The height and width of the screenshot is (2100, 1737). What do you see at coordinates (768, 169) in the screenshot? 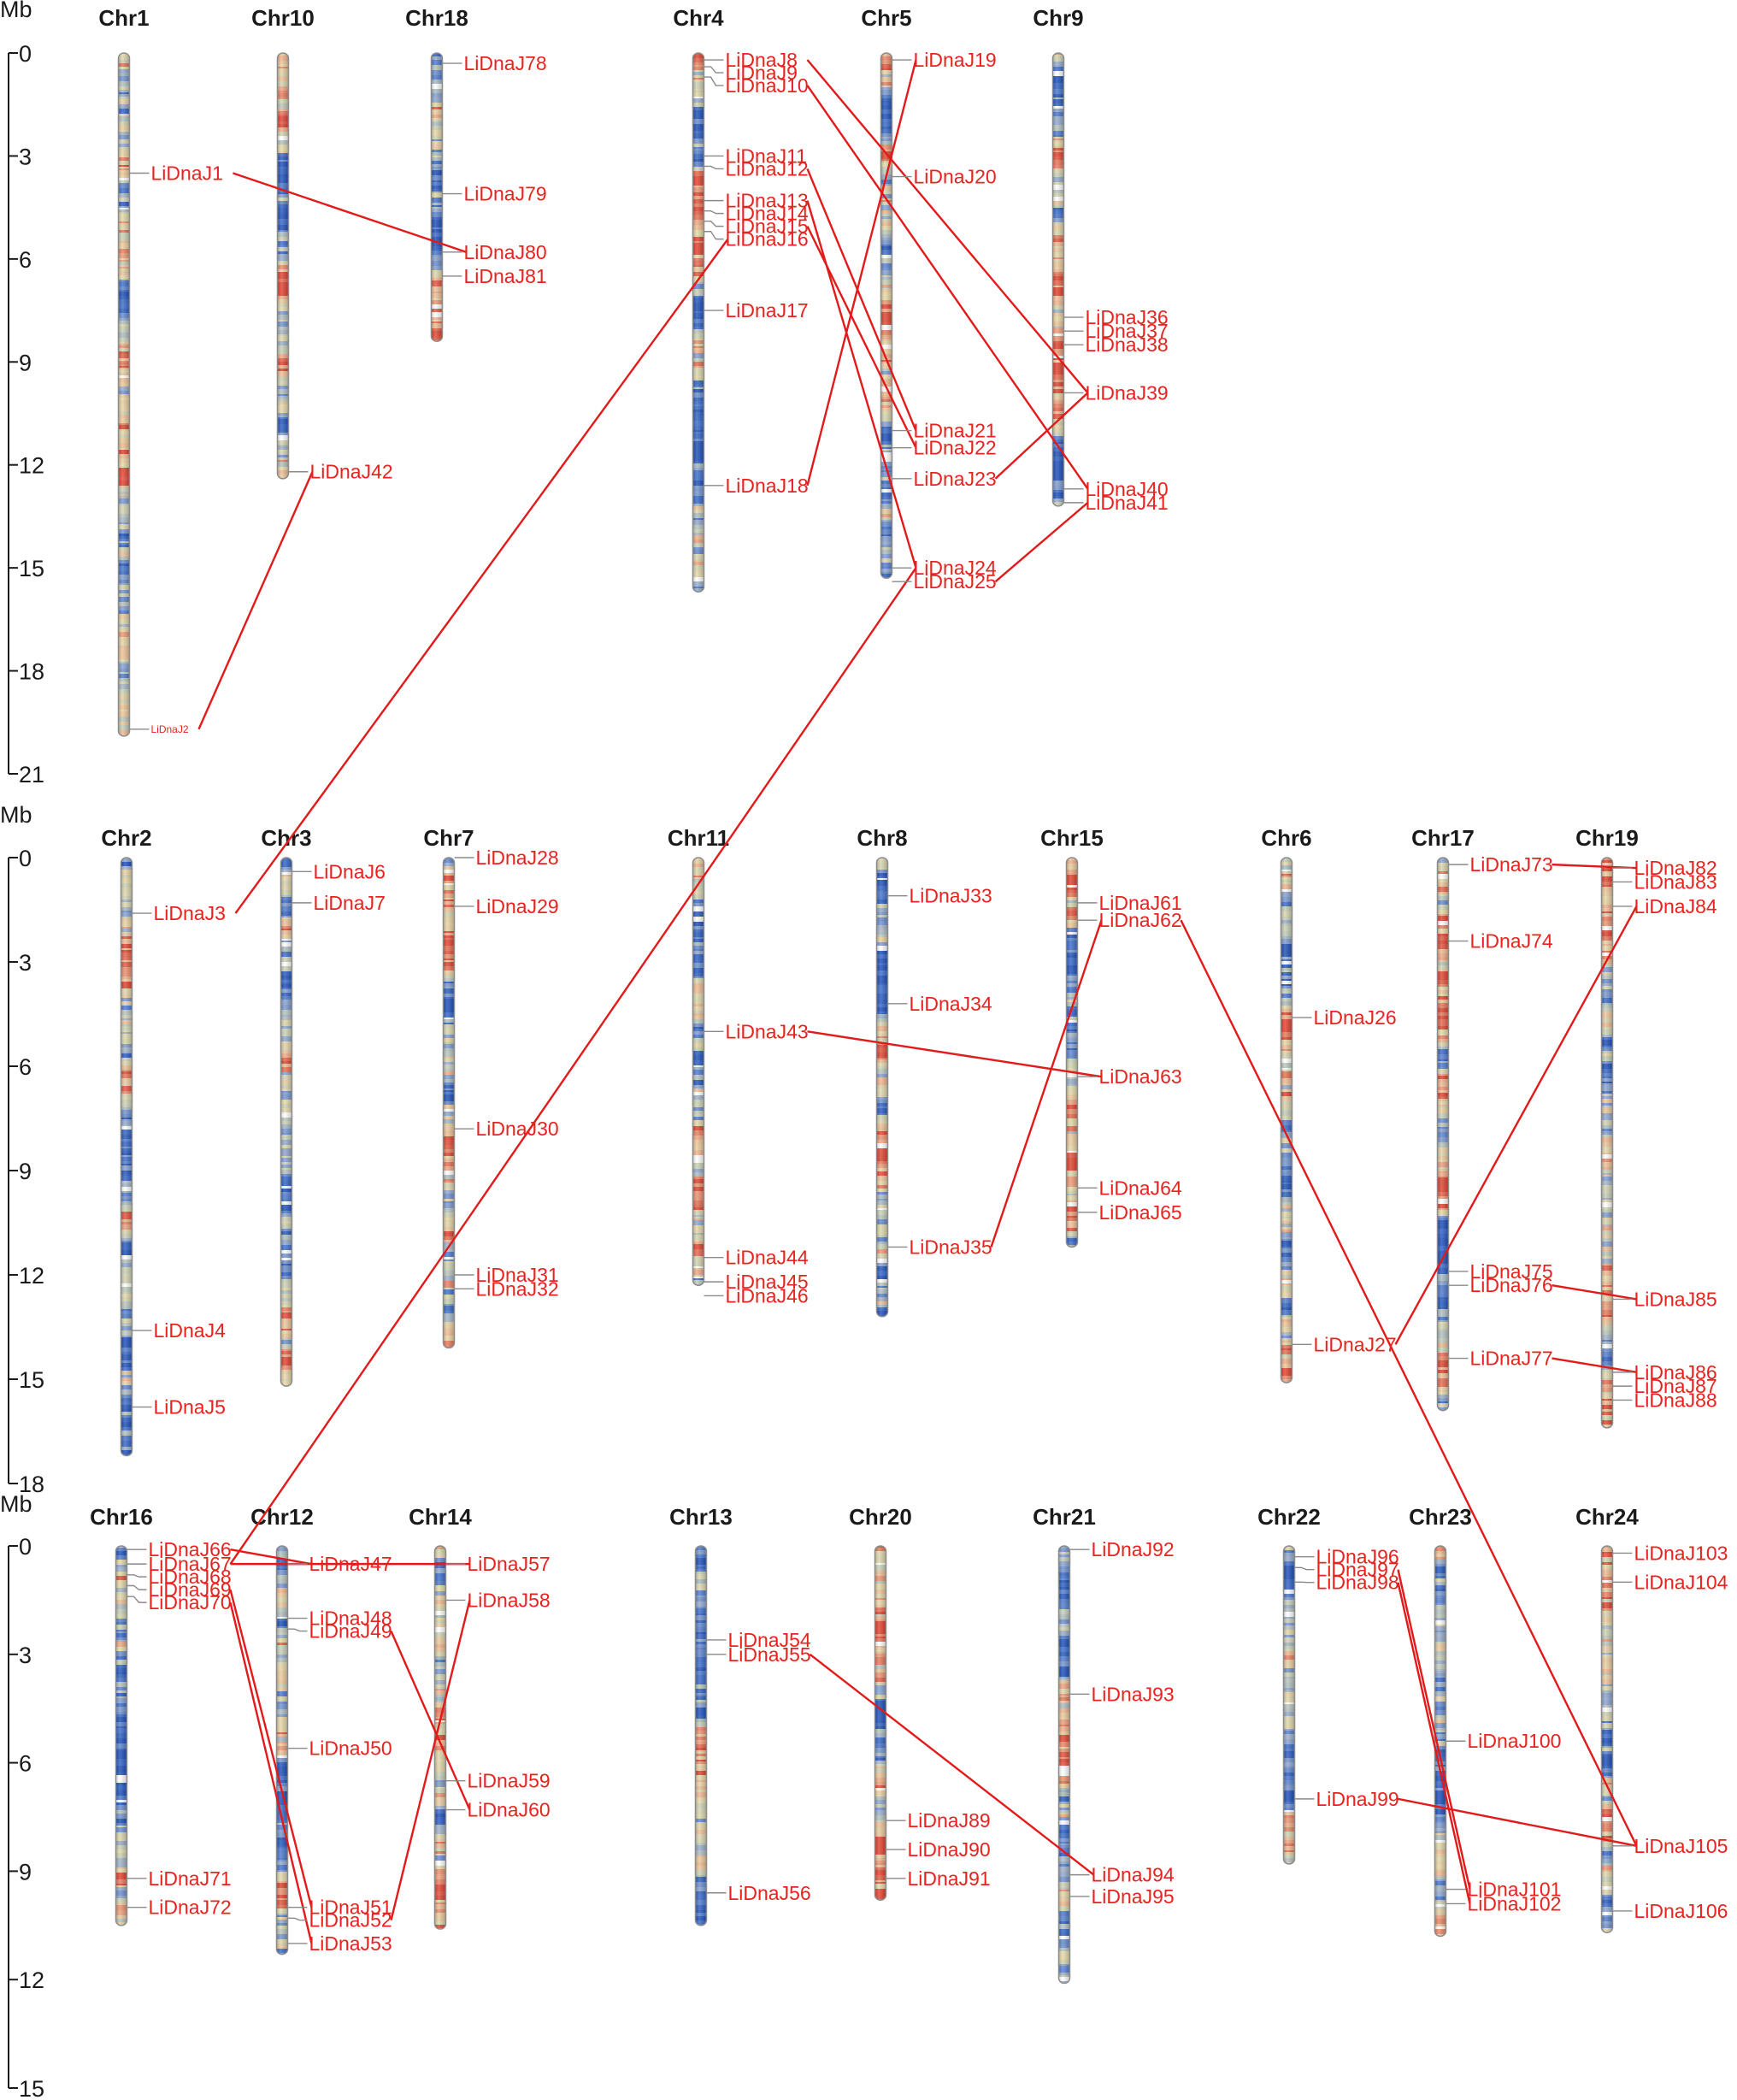
I see `gene-label: LiDnaJ12` at bounding box center [768, 169].